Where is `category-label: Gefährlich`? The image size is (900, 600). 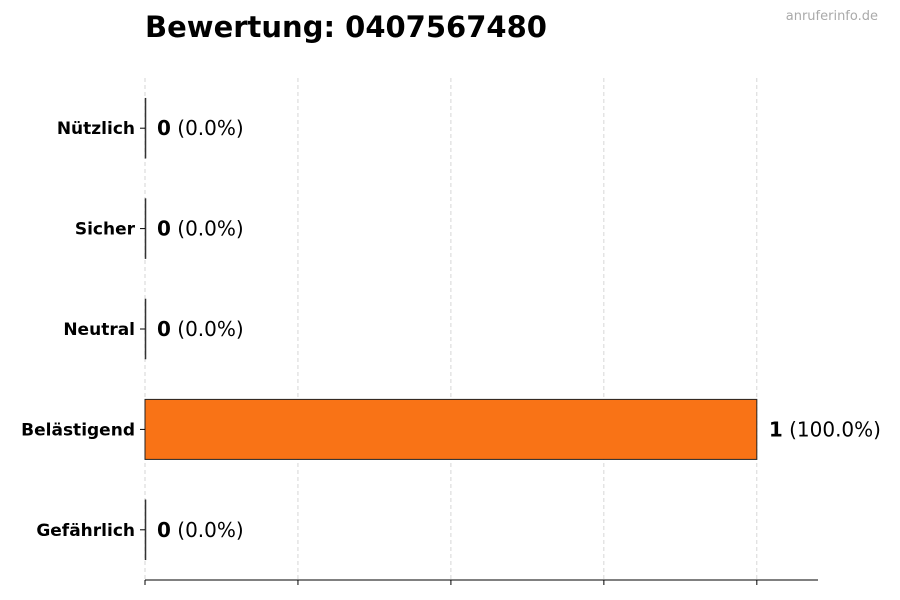 category-label: Gefährlich is located at coordinates (85, 531).